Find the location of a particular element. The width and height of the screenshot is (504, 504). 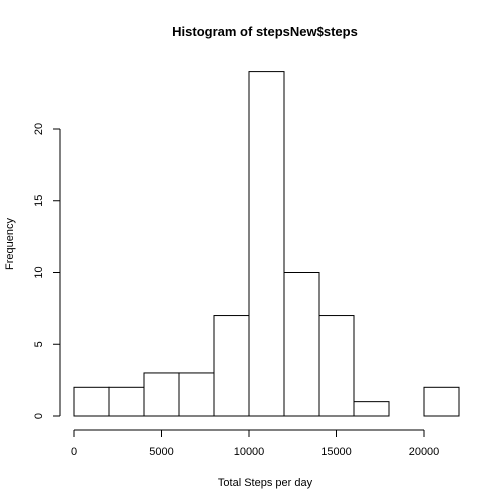

y-tick-label: 5 is located at coordinates (39, 344).